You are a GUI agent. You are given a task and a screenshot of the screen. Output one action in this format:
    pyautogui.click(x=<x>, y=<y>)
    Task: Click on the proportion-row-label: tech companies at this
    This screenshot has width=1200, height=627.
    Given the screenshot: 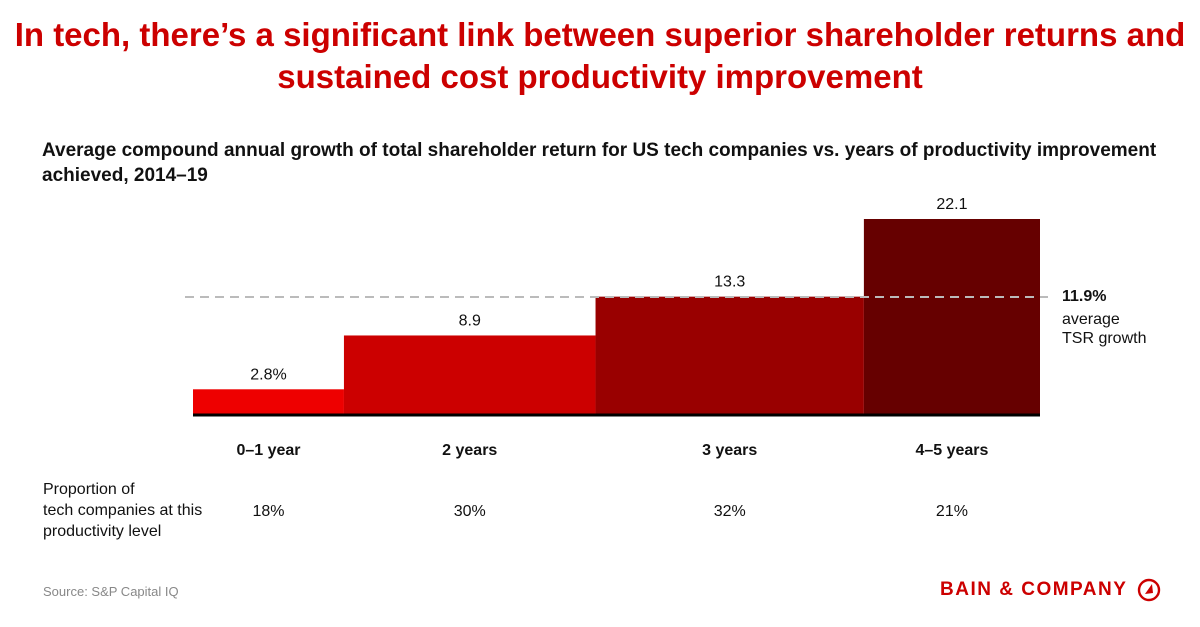 What is the action you would take?
    pyautogui.click(x=122, y=510)
    